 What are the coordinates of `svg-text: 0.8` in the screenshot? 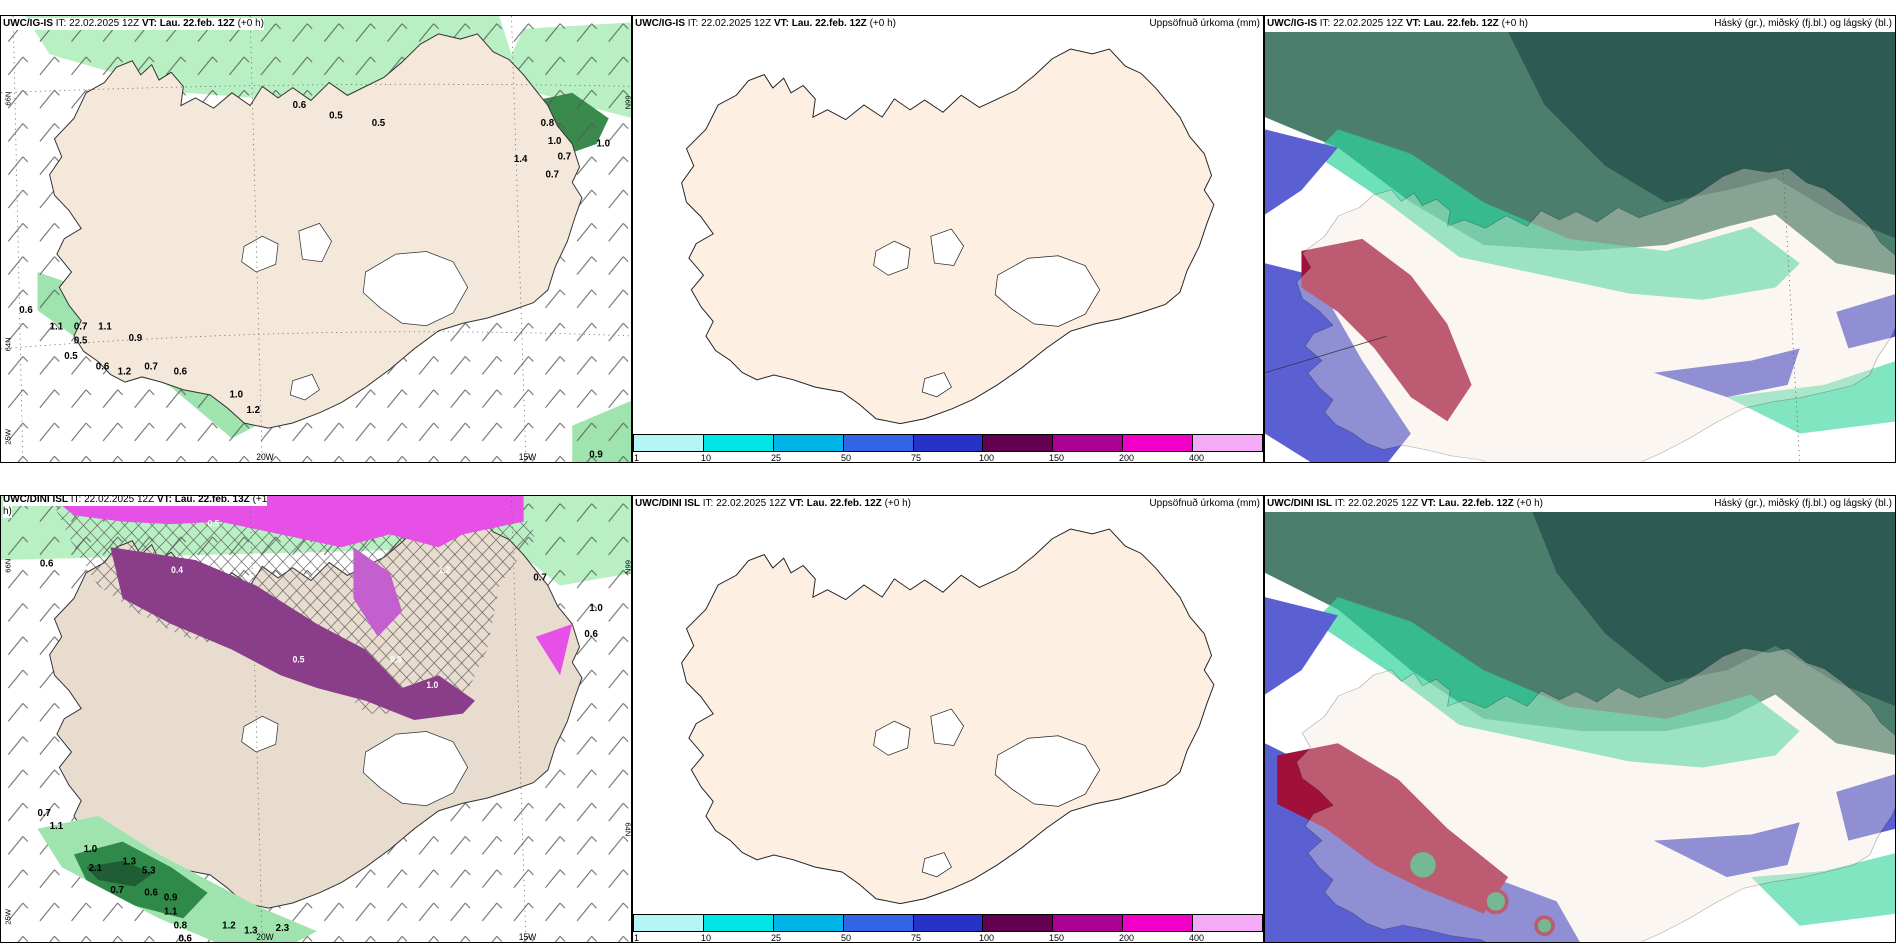 It's located at (181, 925).